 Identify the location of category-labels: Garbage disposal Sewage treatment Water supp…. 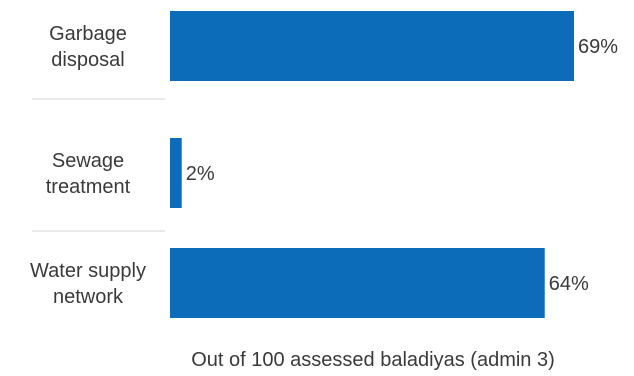
(88, 165).